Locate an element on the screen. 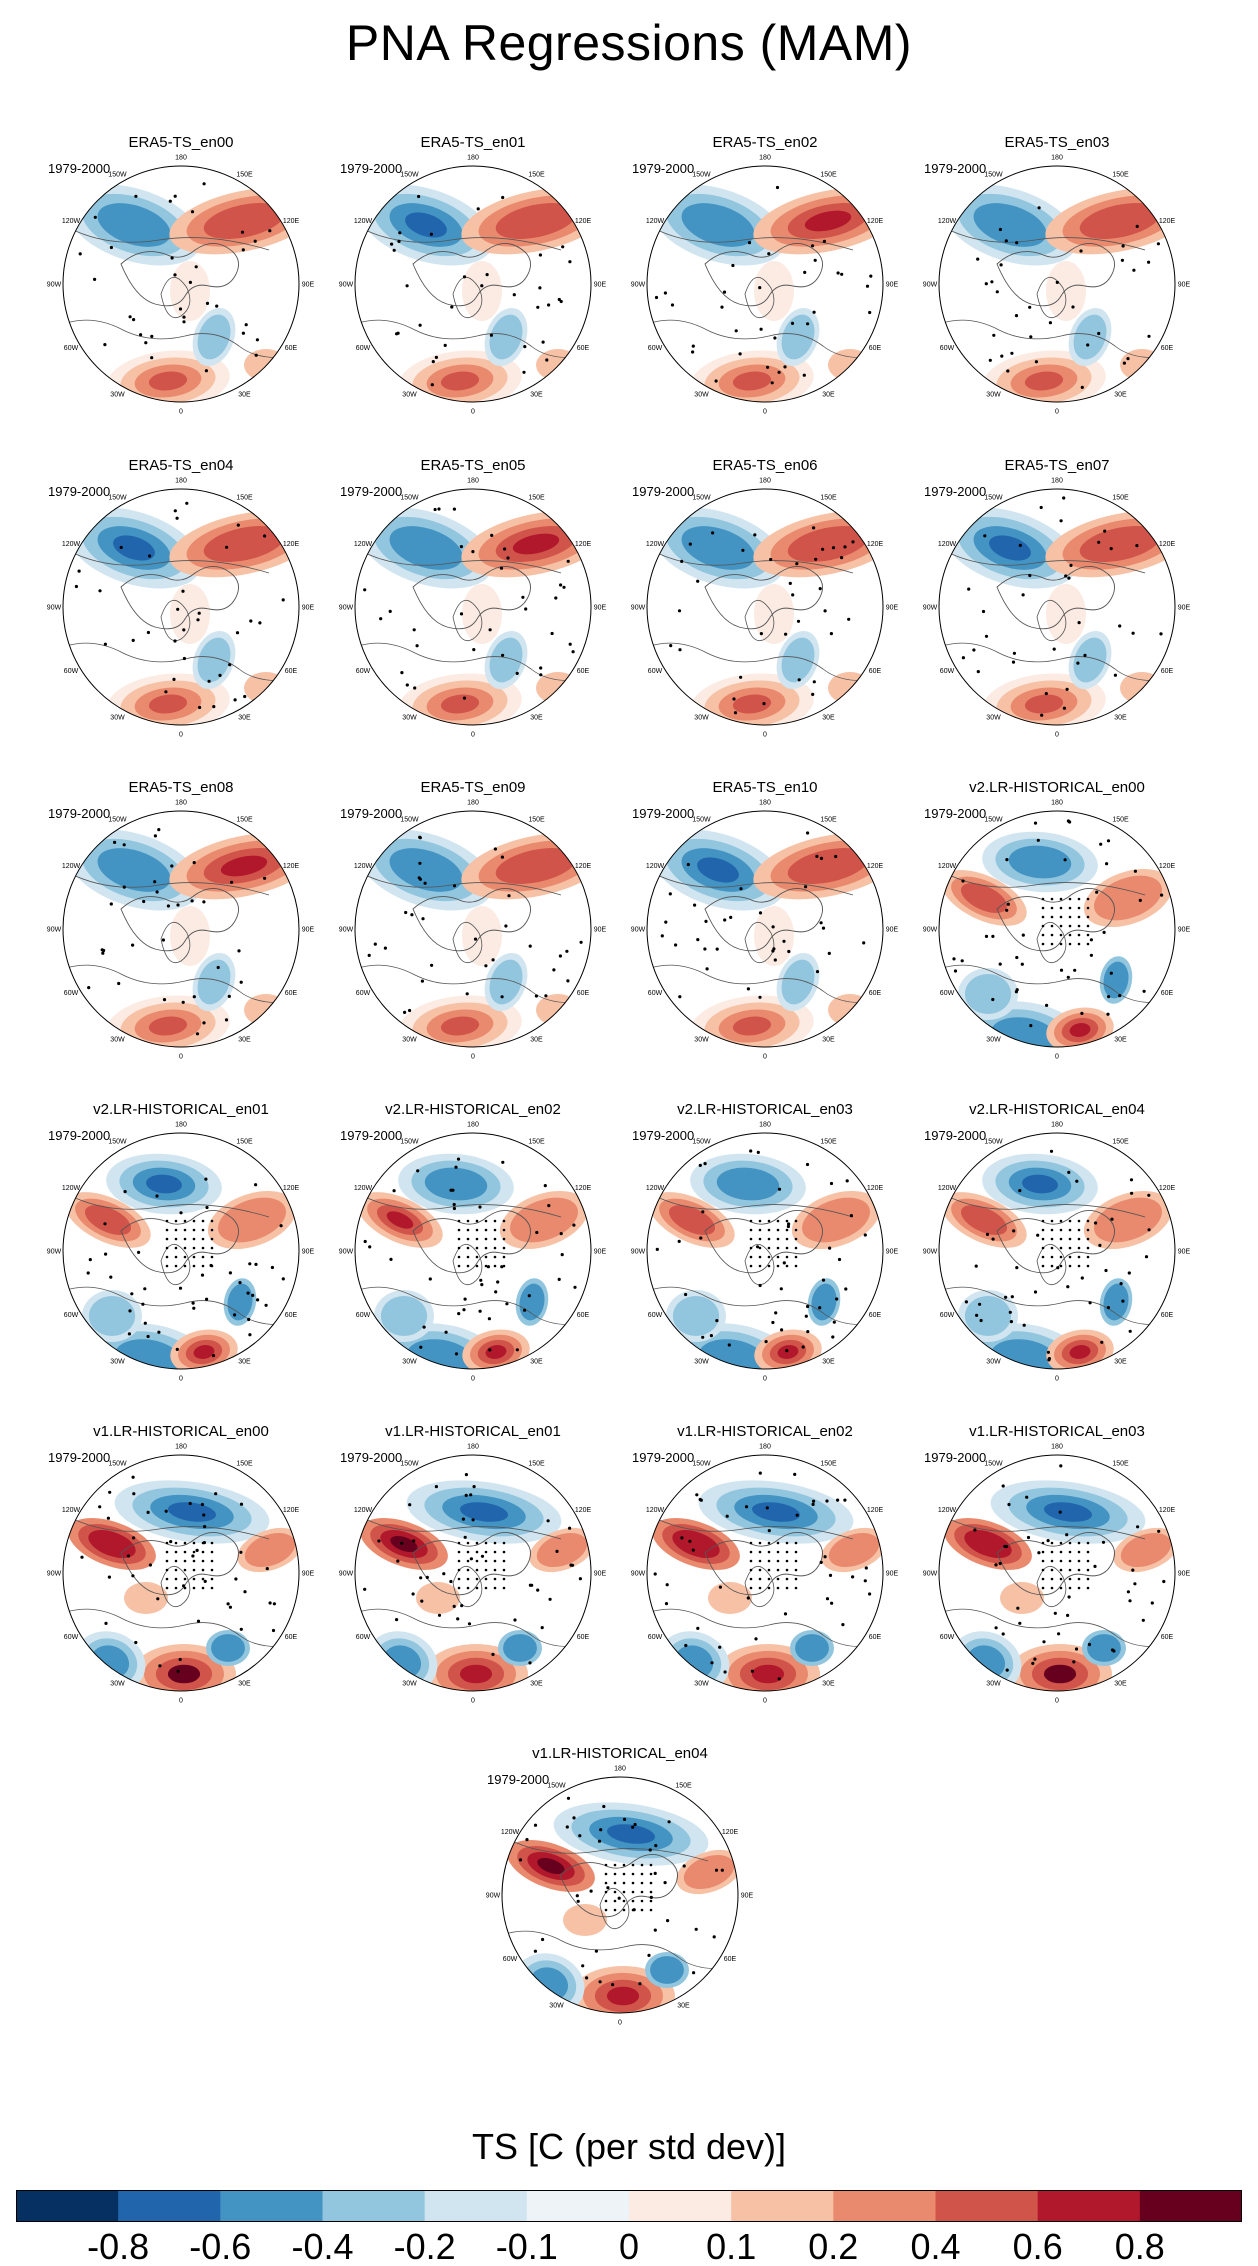 This screenshot has width=1258, height=2266. longitude-label: 60E is located at coordinates (1167, 1637).